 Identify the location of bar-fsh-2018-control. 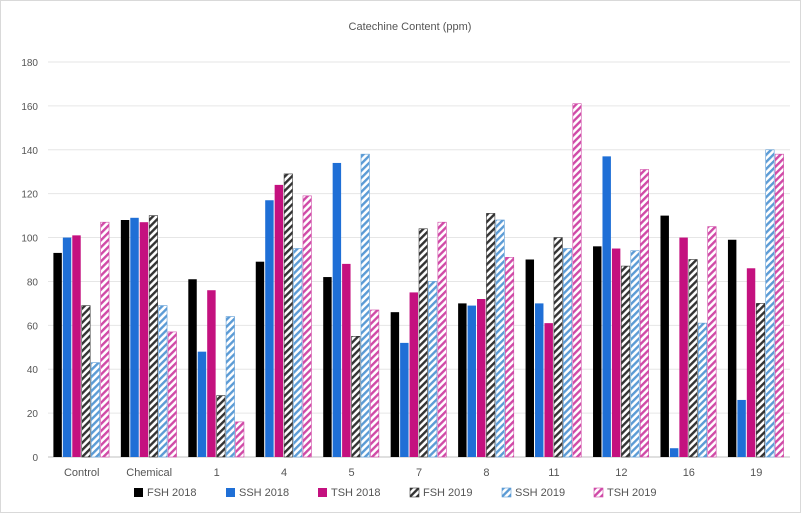
(57, 354).